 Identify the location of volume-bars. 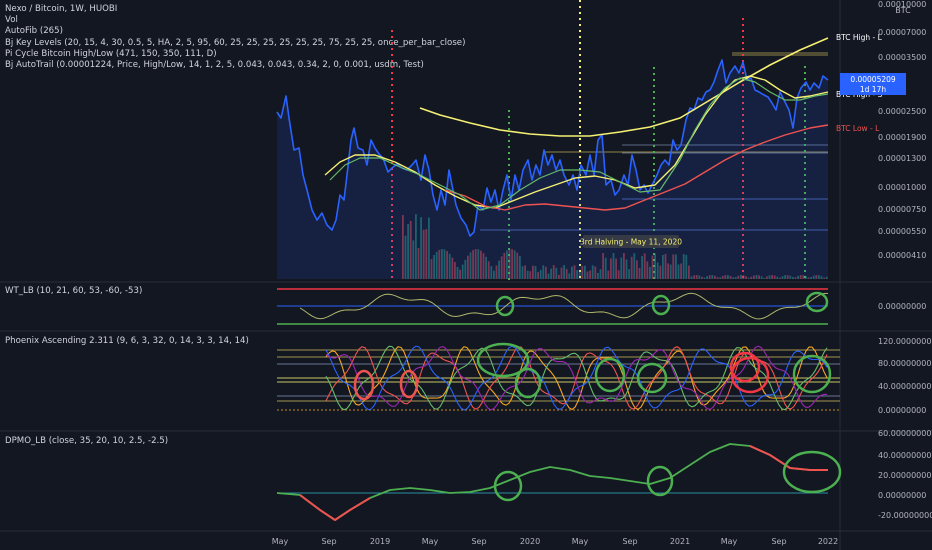
(615, 246).